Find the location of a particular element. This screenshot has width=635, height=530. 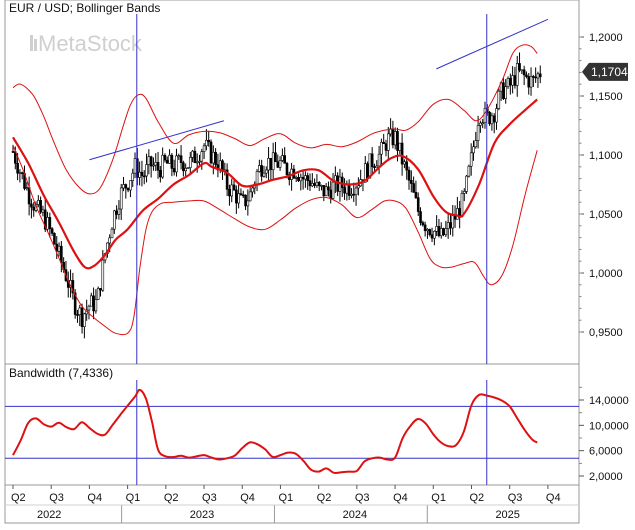

price-y-tick-label: 1,1000 is located at coordinates (606, 156).